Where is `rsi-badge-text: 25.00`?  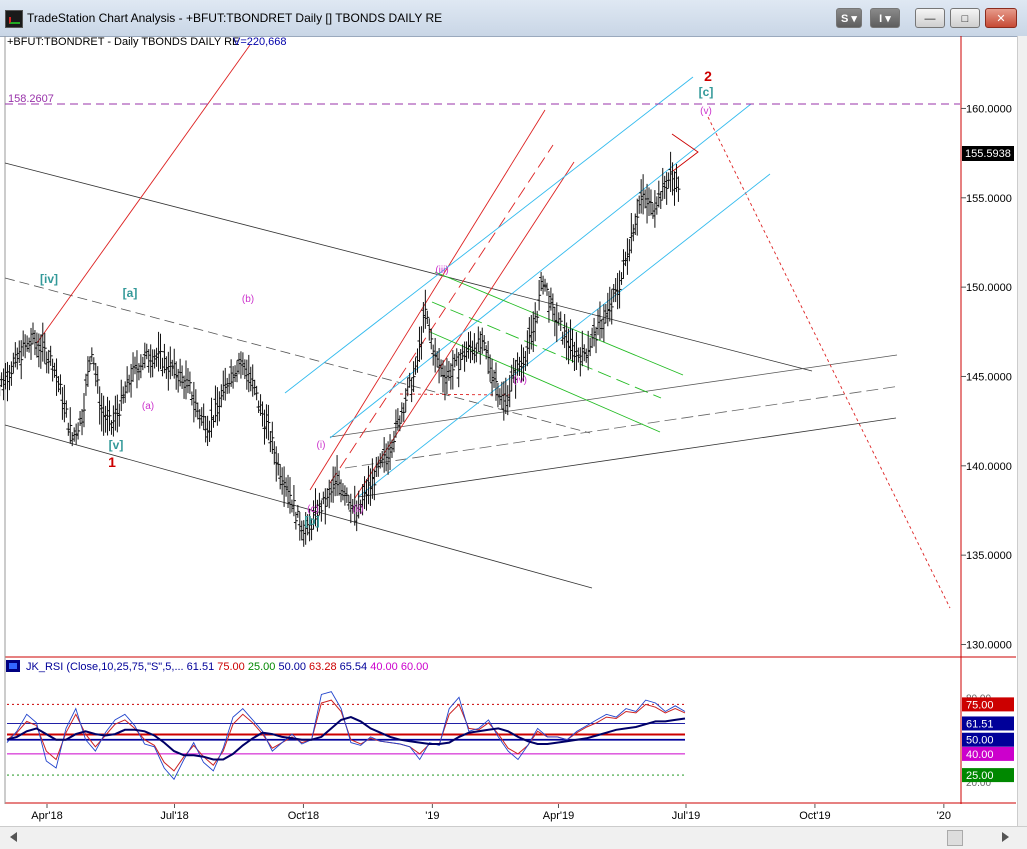
rsi-badge-text: 25.00 is located at coordinates (980, 776).